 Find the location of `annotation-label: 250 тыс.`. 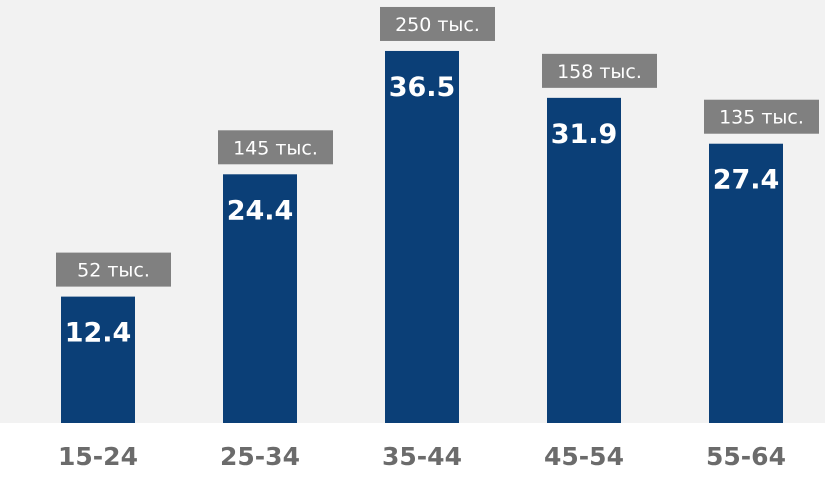

annotation-label: 250 тыс. is located at coordinates (437, 25).